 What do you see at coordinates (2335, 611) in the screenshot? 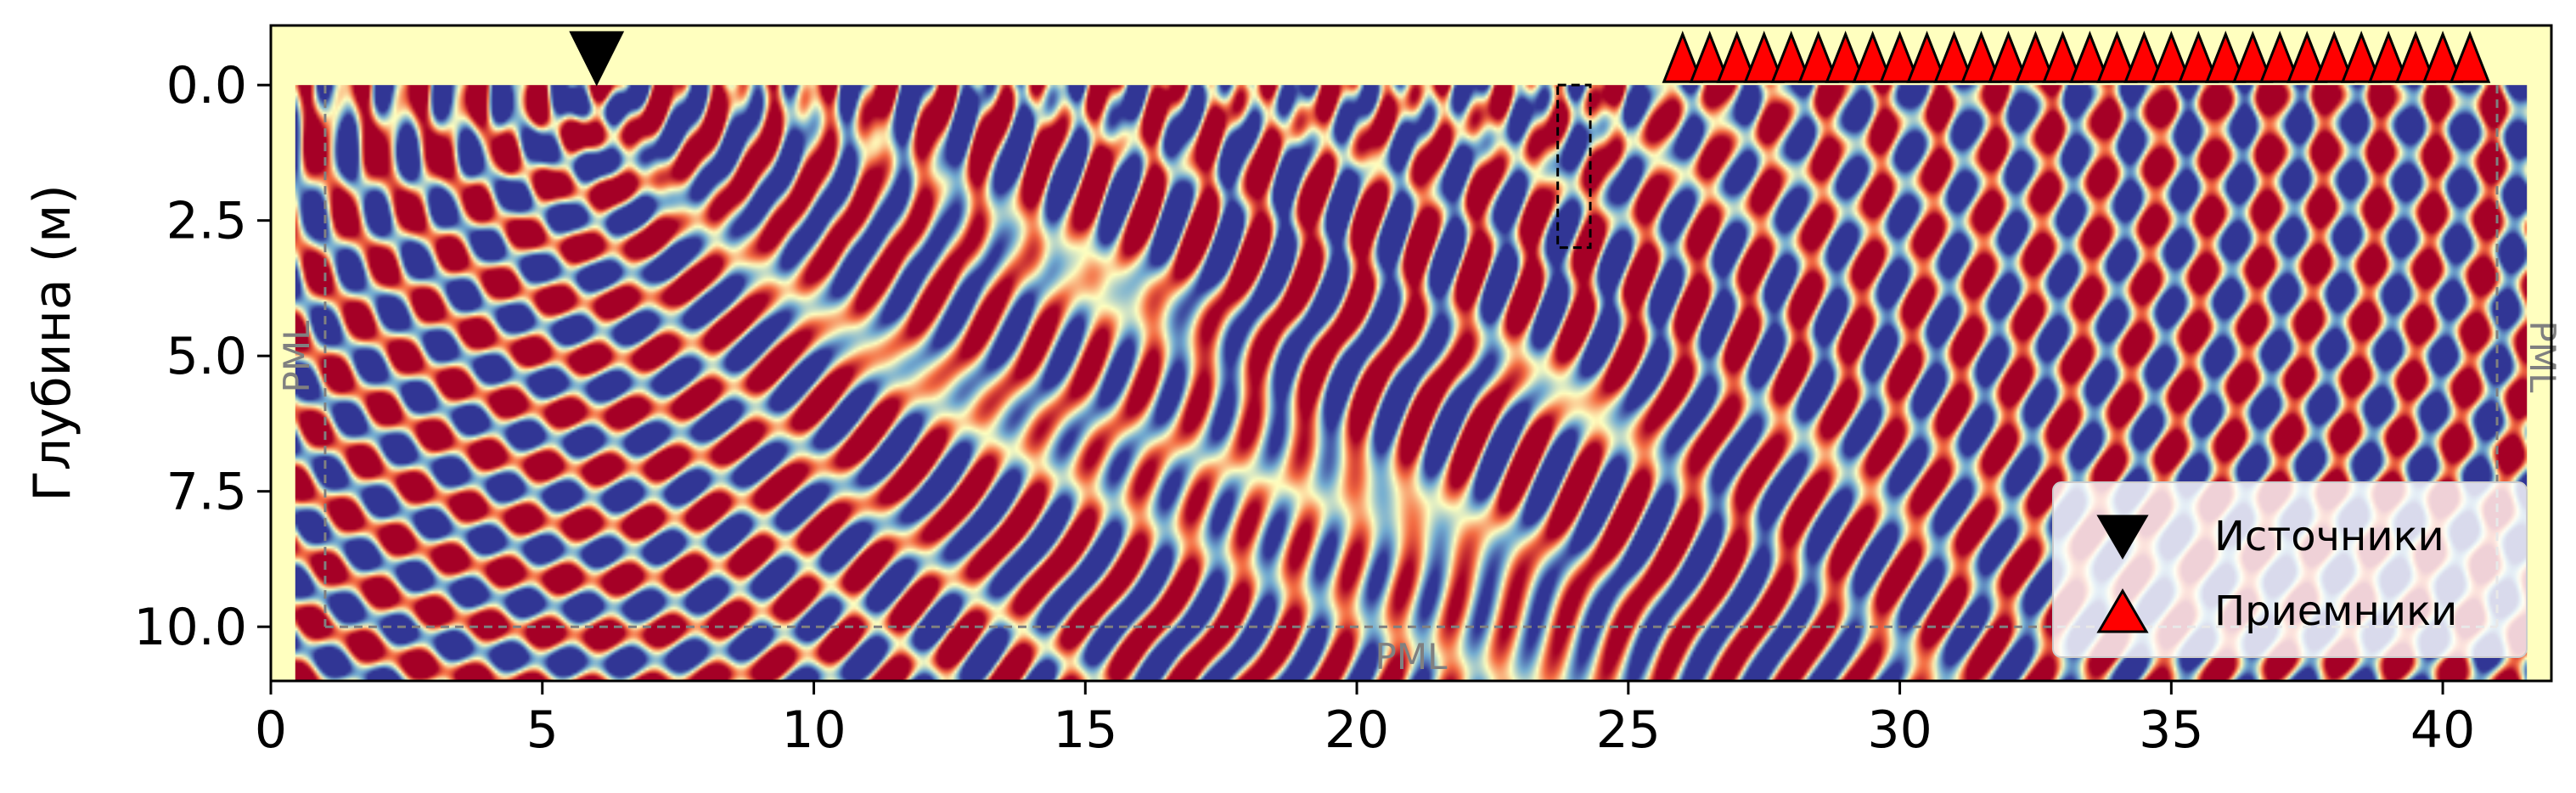
I see `legend-receiver-label: Приемники` at bounding box center [2335, 611].